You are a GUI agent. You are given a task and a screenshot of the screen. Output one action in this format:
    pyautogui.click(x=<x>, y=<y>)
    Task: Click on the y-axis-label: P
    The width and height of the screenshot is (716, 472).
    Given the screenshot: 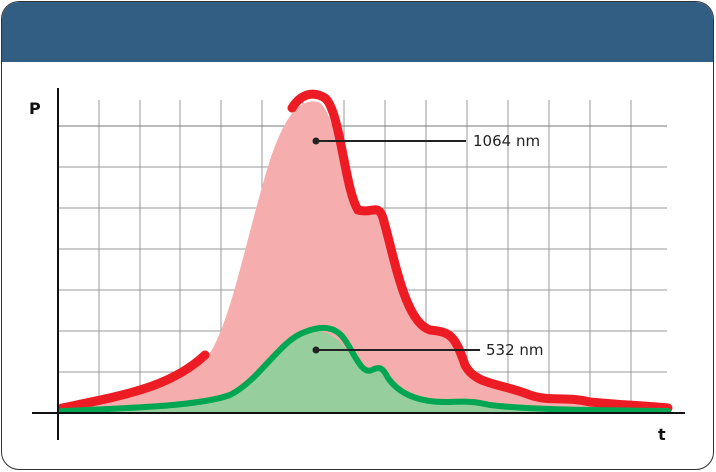 What is the action you would take?
    pyautogui.click(x=35, y=108)
    